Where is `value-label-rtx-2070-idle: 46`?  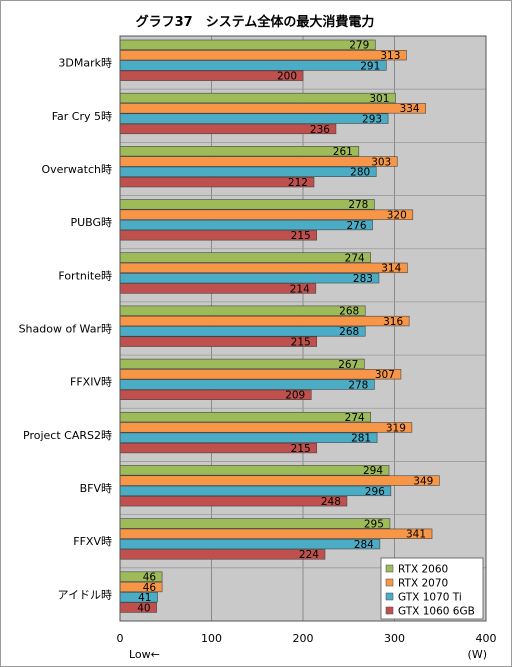
value-label-rtx-2070-idle: 46 is located at coordinates (150, 588).